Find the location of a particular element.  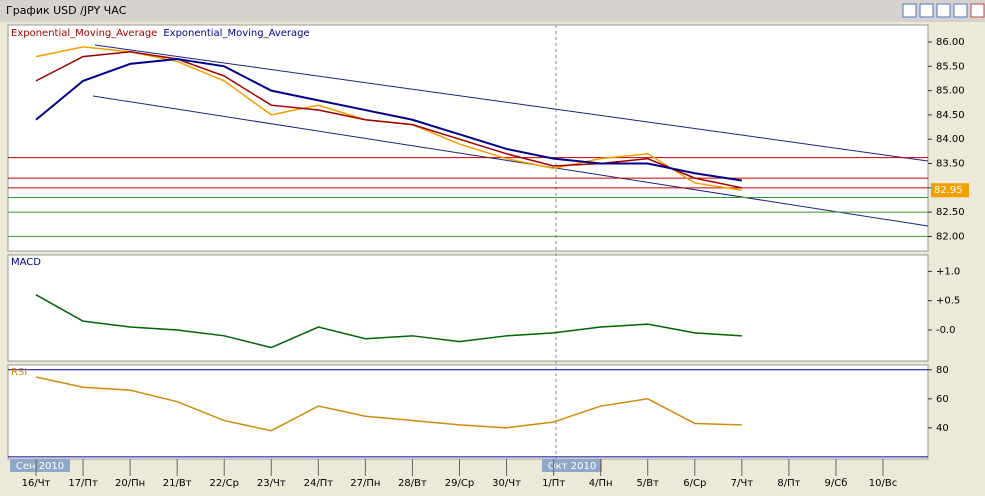

x-tick-label: 27/Пн is located at coordinates (365, 483).